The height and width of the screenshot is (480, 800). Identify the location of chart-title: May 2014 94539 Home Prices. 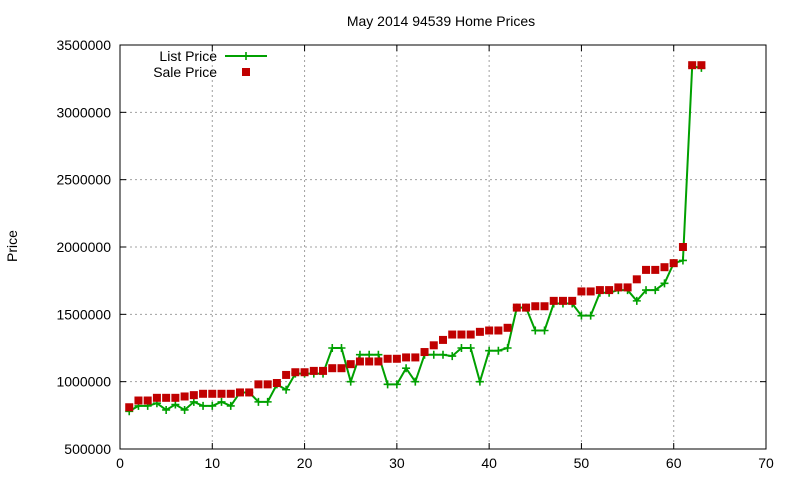
(441, 21).